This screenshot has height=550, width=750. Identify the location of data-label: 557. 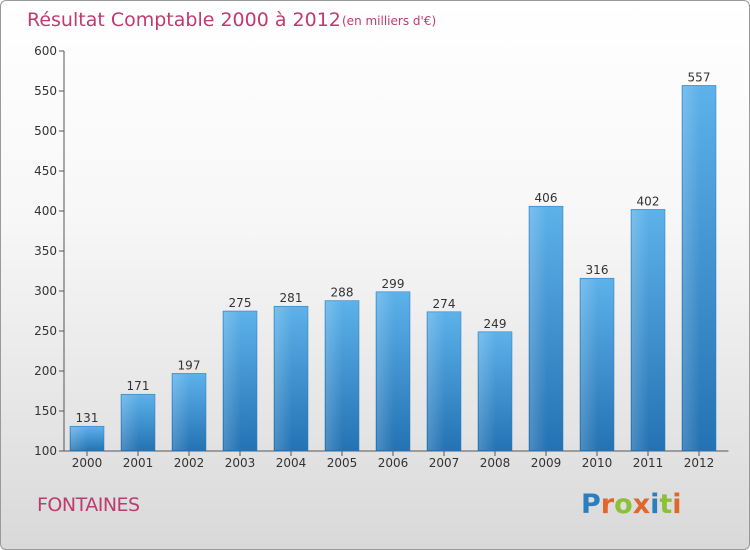
(699, 77).